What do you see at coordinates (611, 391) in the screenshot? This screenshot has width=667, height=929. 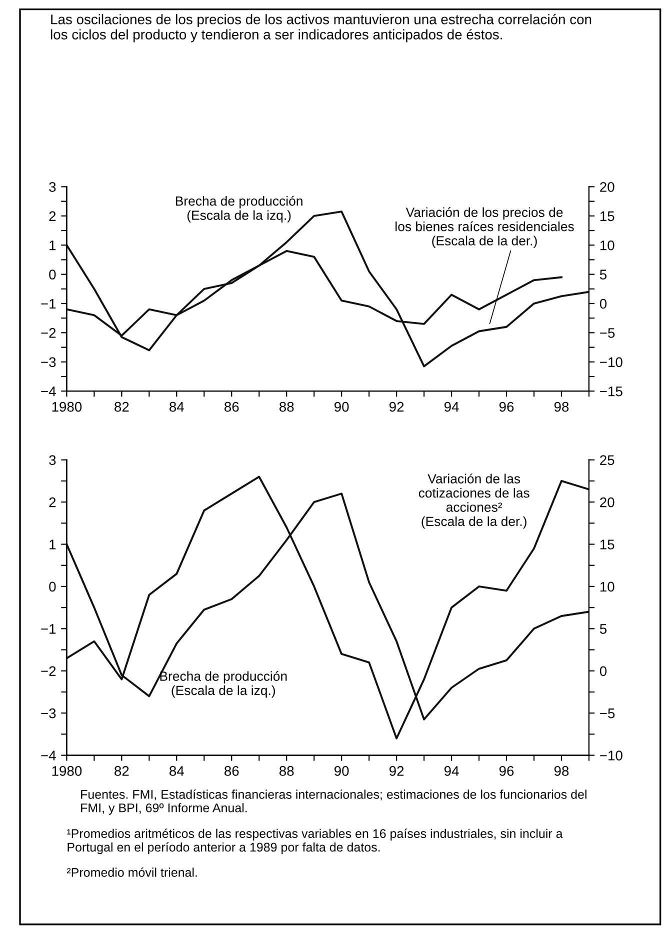 I see `y2-tick-label: −15` at bounding box center [611, 391].